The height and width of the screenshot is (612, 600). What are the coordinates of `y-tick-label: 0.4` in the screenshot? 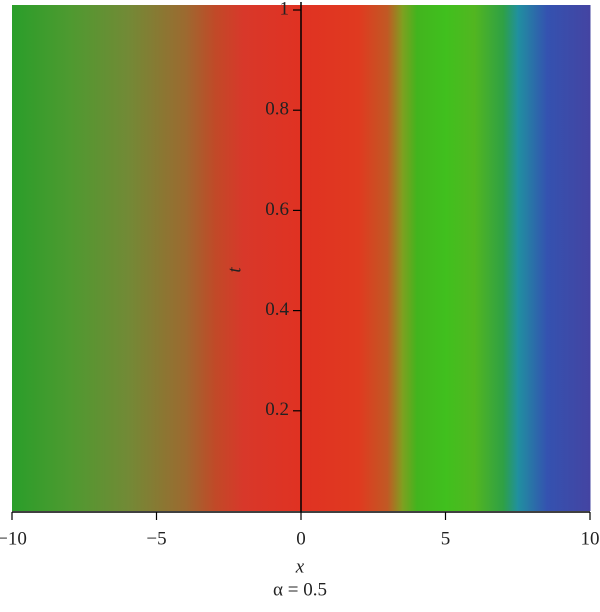 It's located at (277, 309).